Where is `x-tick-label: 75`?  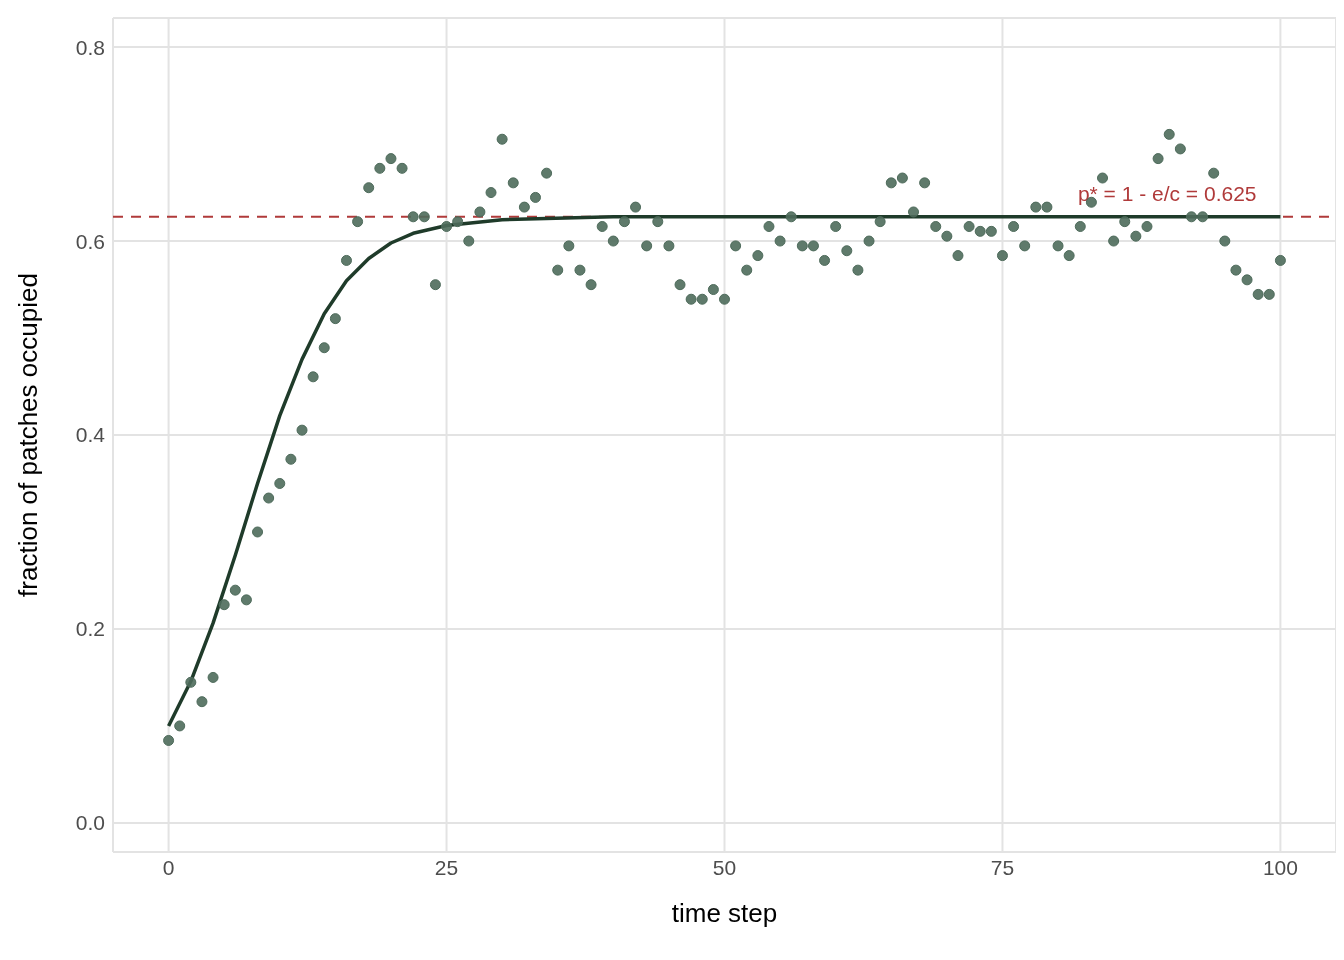 x-tick-label: 75 is located at coordinates (1002, 867).